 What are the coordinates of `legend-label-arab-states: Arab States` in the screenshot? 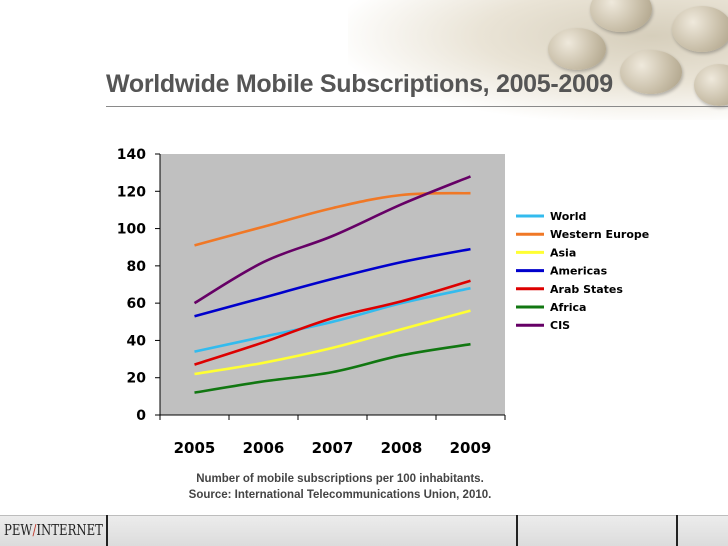 It's located at (586, 289).